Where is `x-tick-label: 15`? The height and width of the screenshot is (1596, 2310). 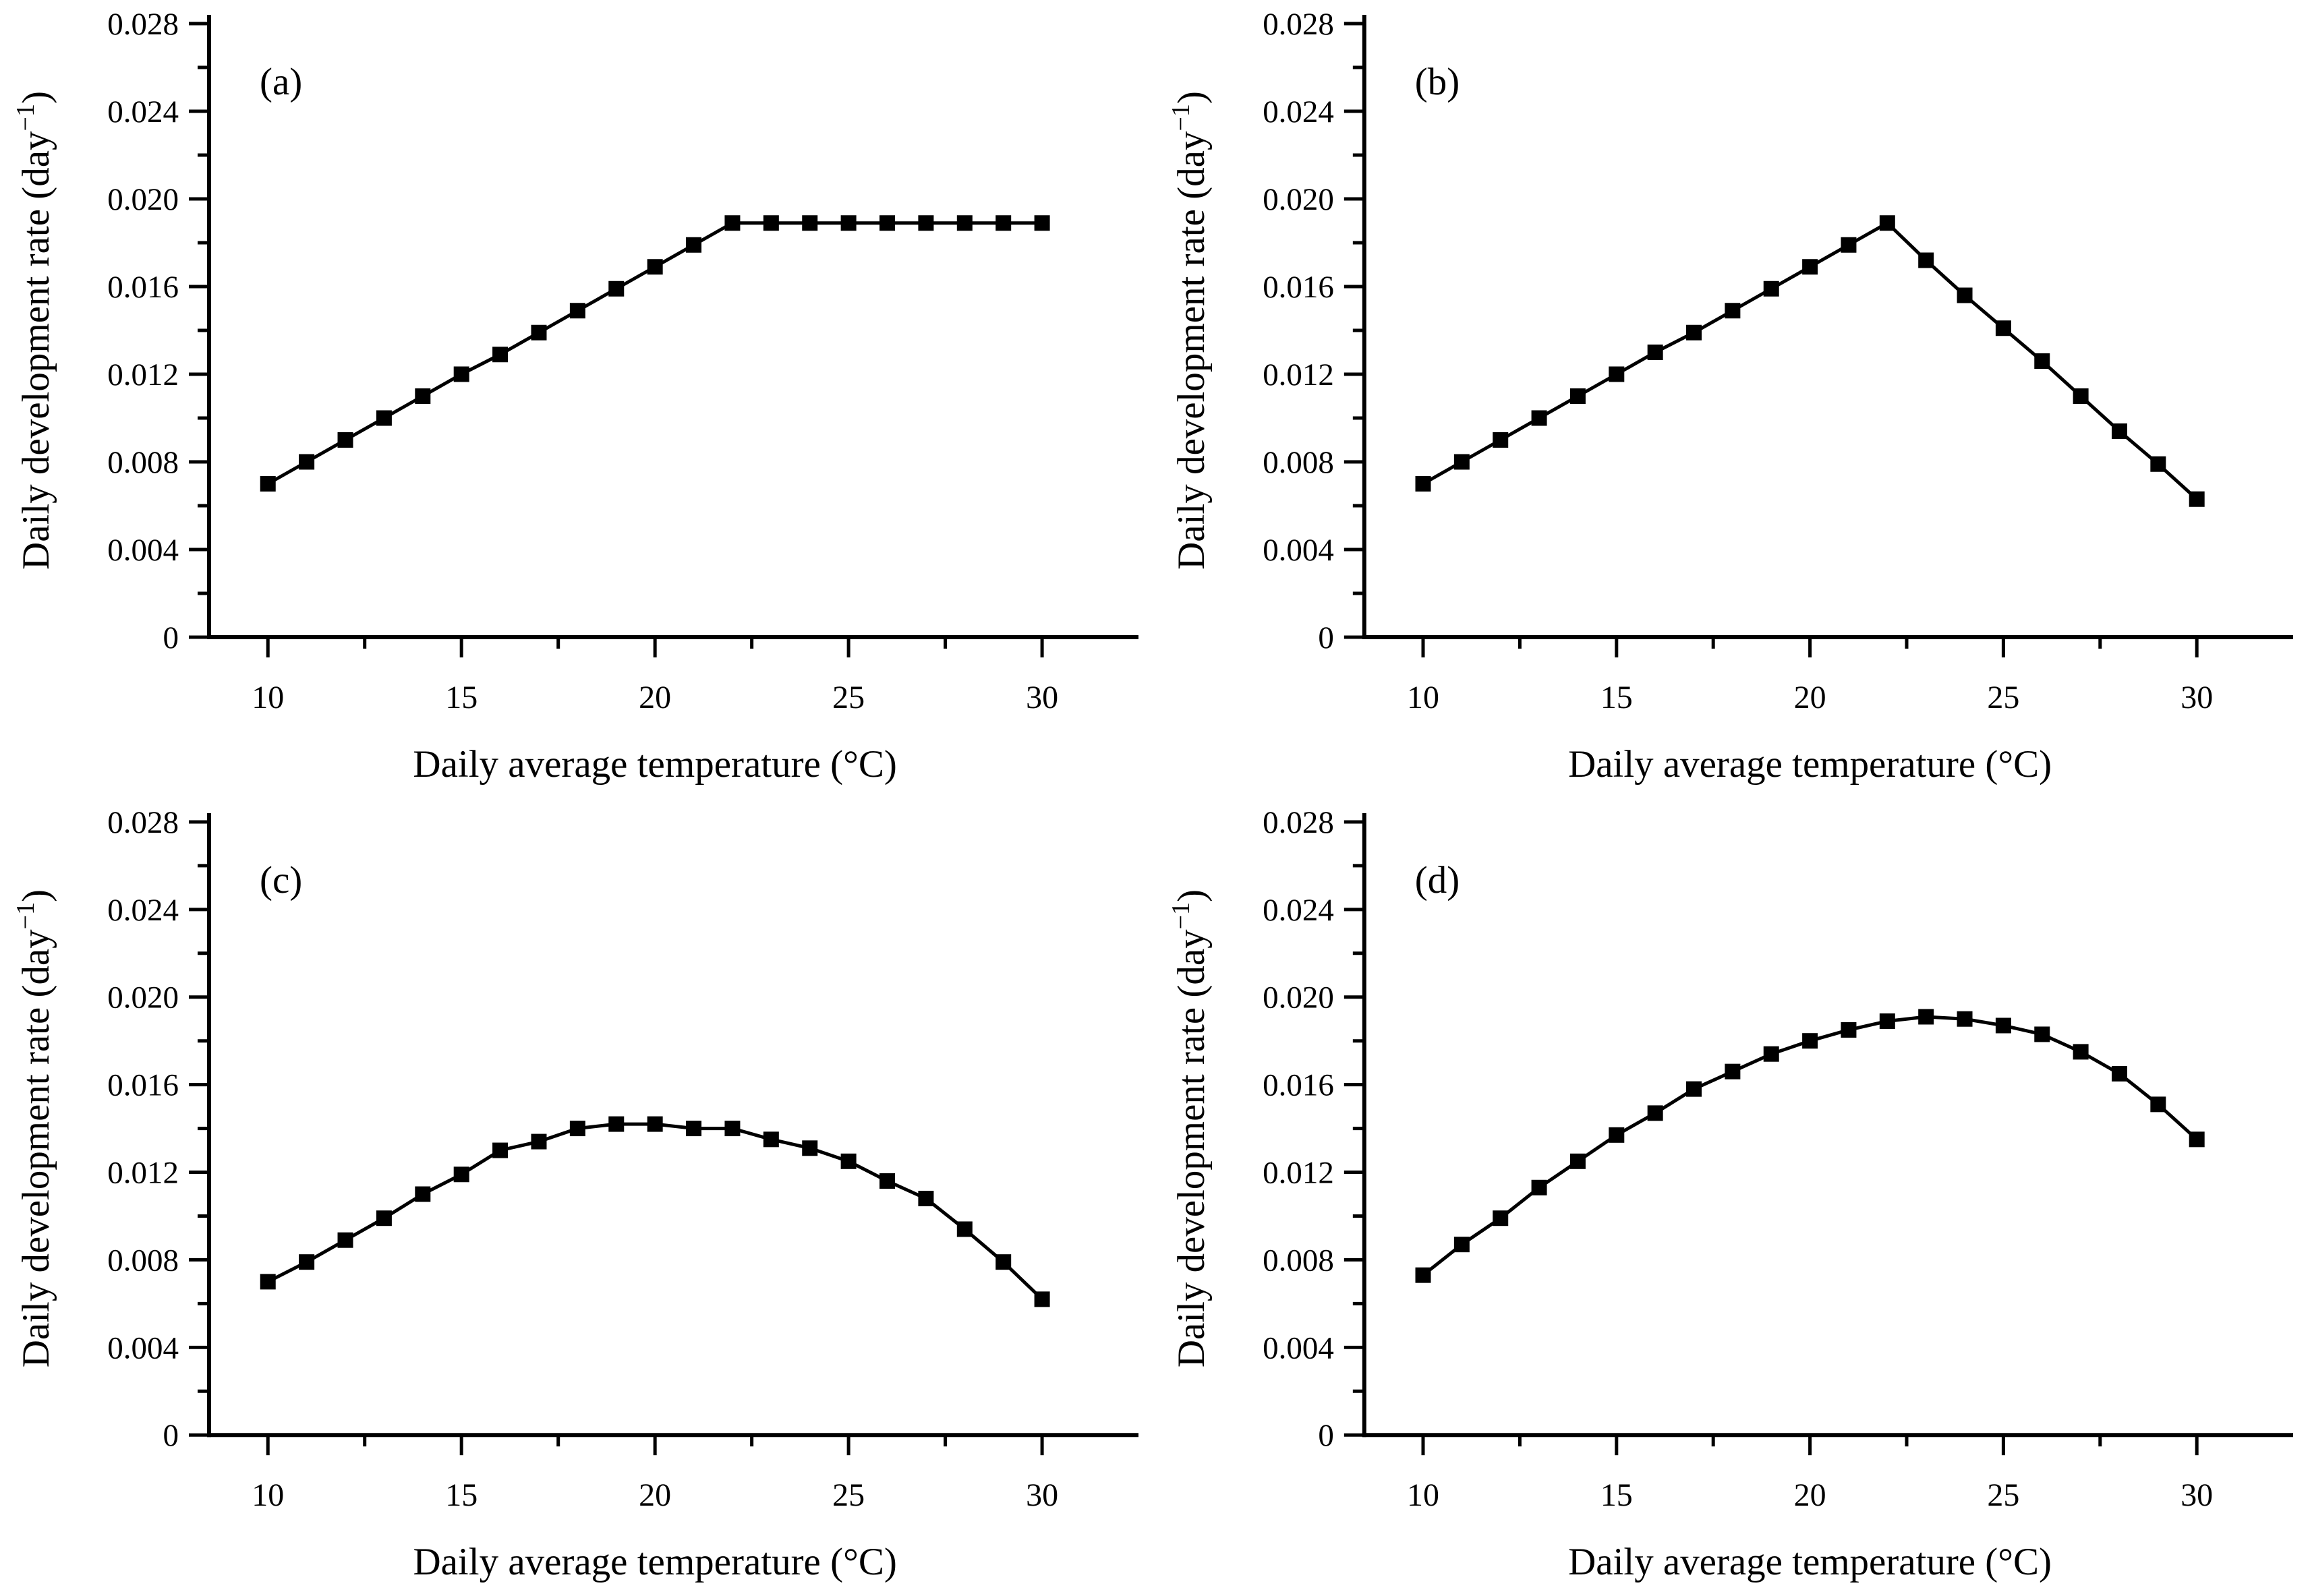 x-tick-label: 15 is located at coordinates (462, 1495).